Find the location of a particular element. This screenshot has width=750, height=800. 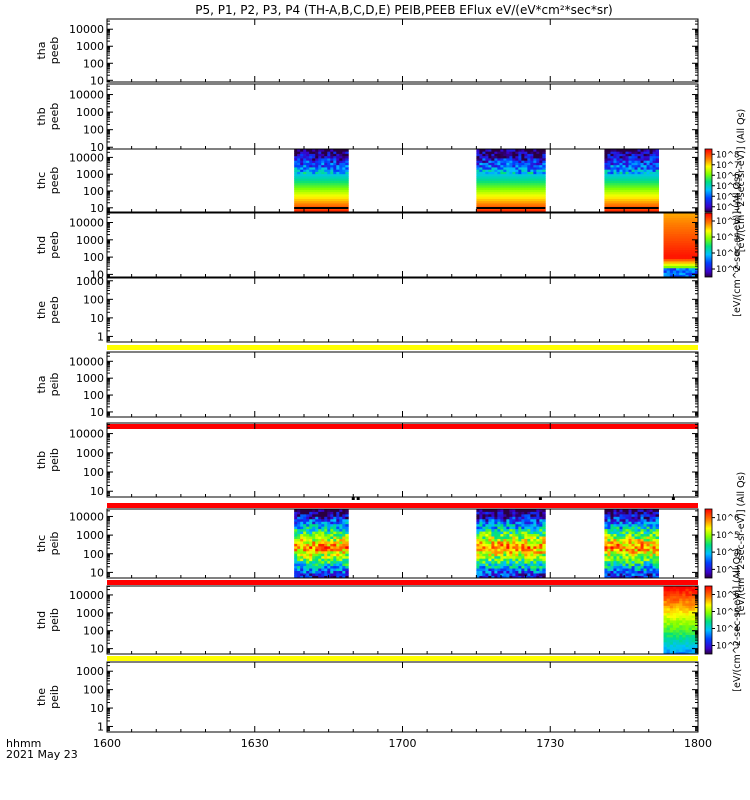

colorbar-tick-label-0: 10^6 is located at coordinates (727, 176).